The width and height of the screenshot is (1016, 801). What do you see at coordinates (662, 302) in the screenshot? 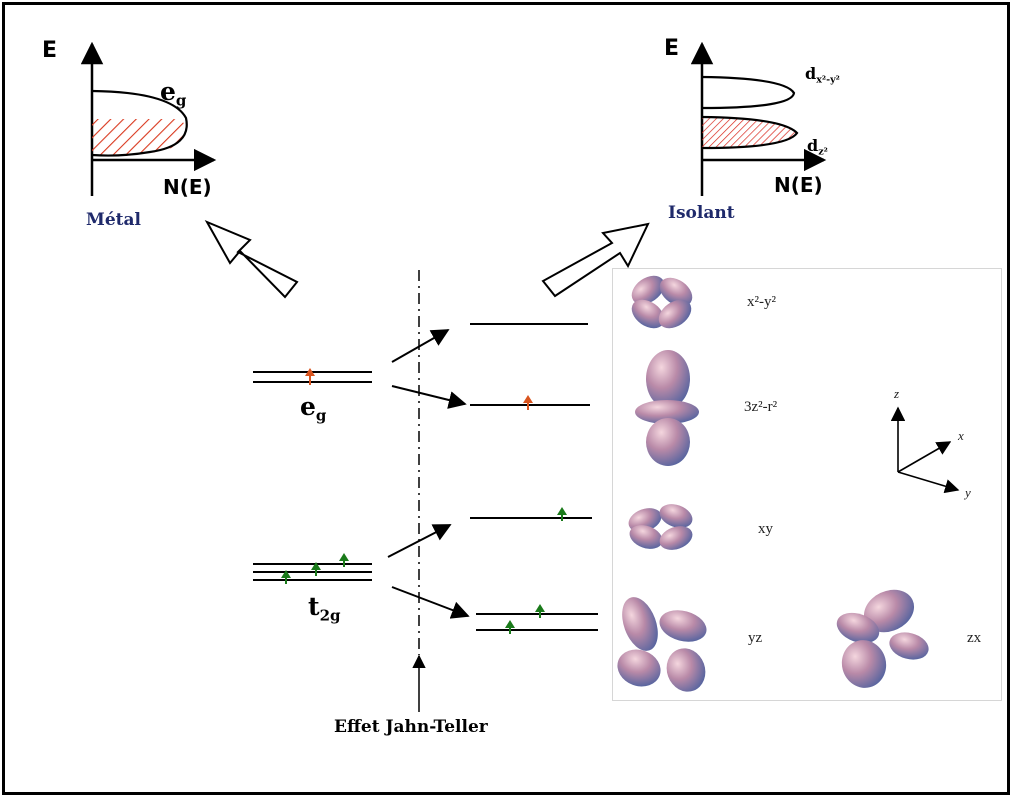
I see `orbital-x2y2-shape` at bounding box center [662, 302].